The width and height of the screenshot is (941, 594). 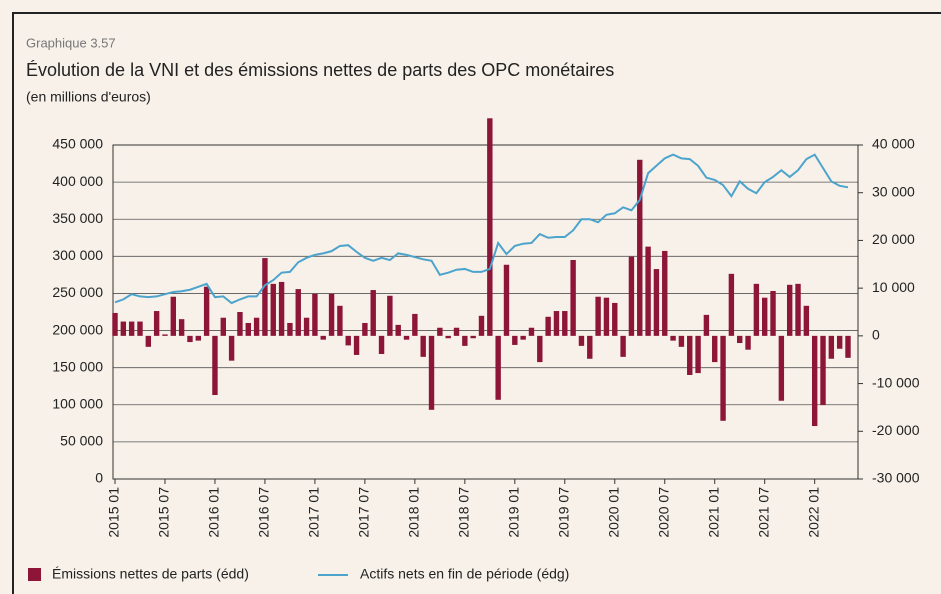 What do you see at coordinates (77, 144) in the screenshot?
I see `y-tick-label: 450 000` at bounding box center [77, 144].